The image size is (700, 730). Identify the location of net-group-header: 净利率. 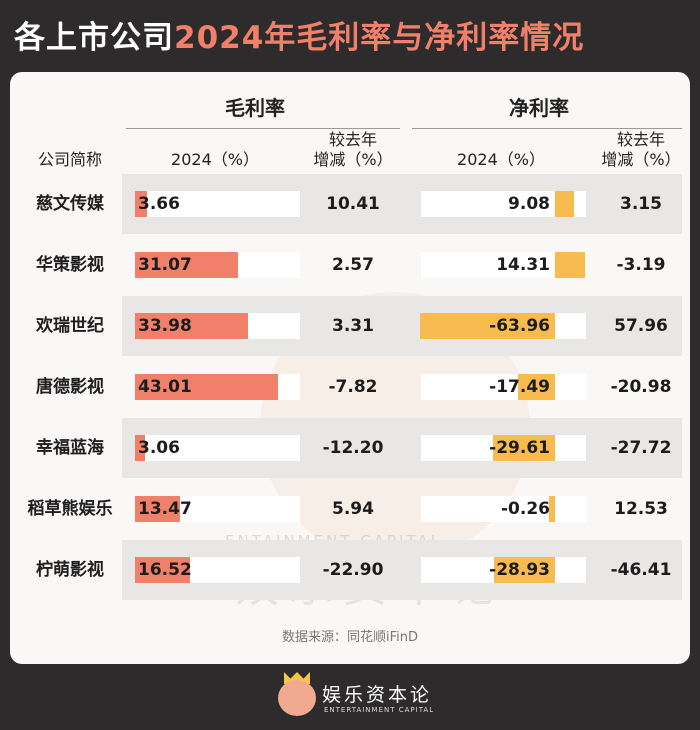
(539, 108).